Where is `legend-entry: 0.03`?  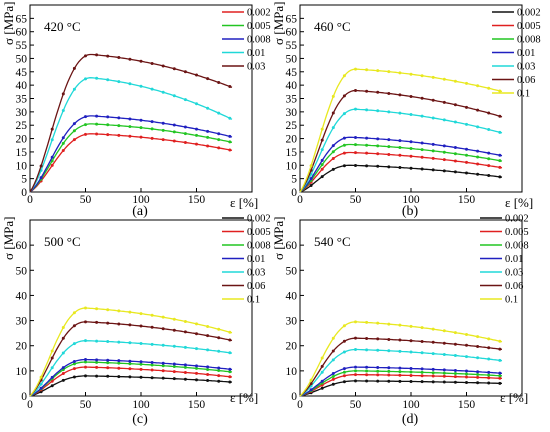
legend-entry: 0.03 is located at coordinates (526, 67).